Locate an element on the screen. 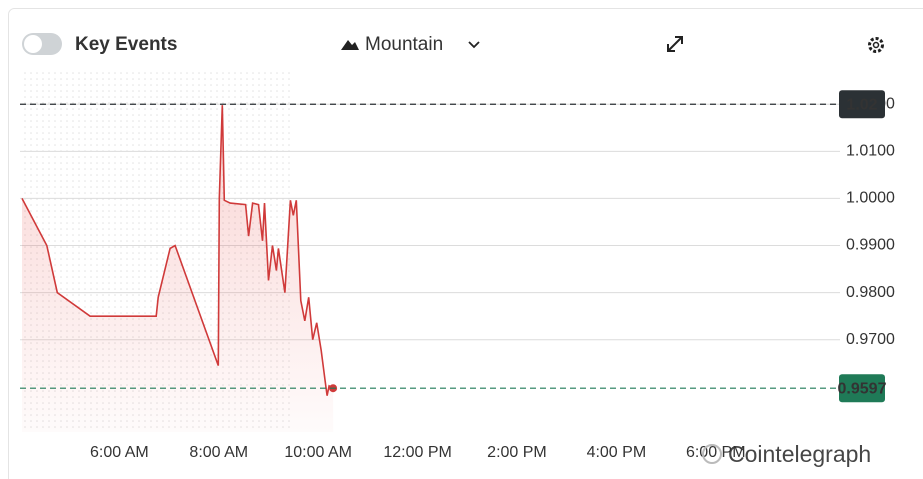 This screenshot has height=479, width=923. price-badge-label: 1.02 is located at coordinates (861, 104).